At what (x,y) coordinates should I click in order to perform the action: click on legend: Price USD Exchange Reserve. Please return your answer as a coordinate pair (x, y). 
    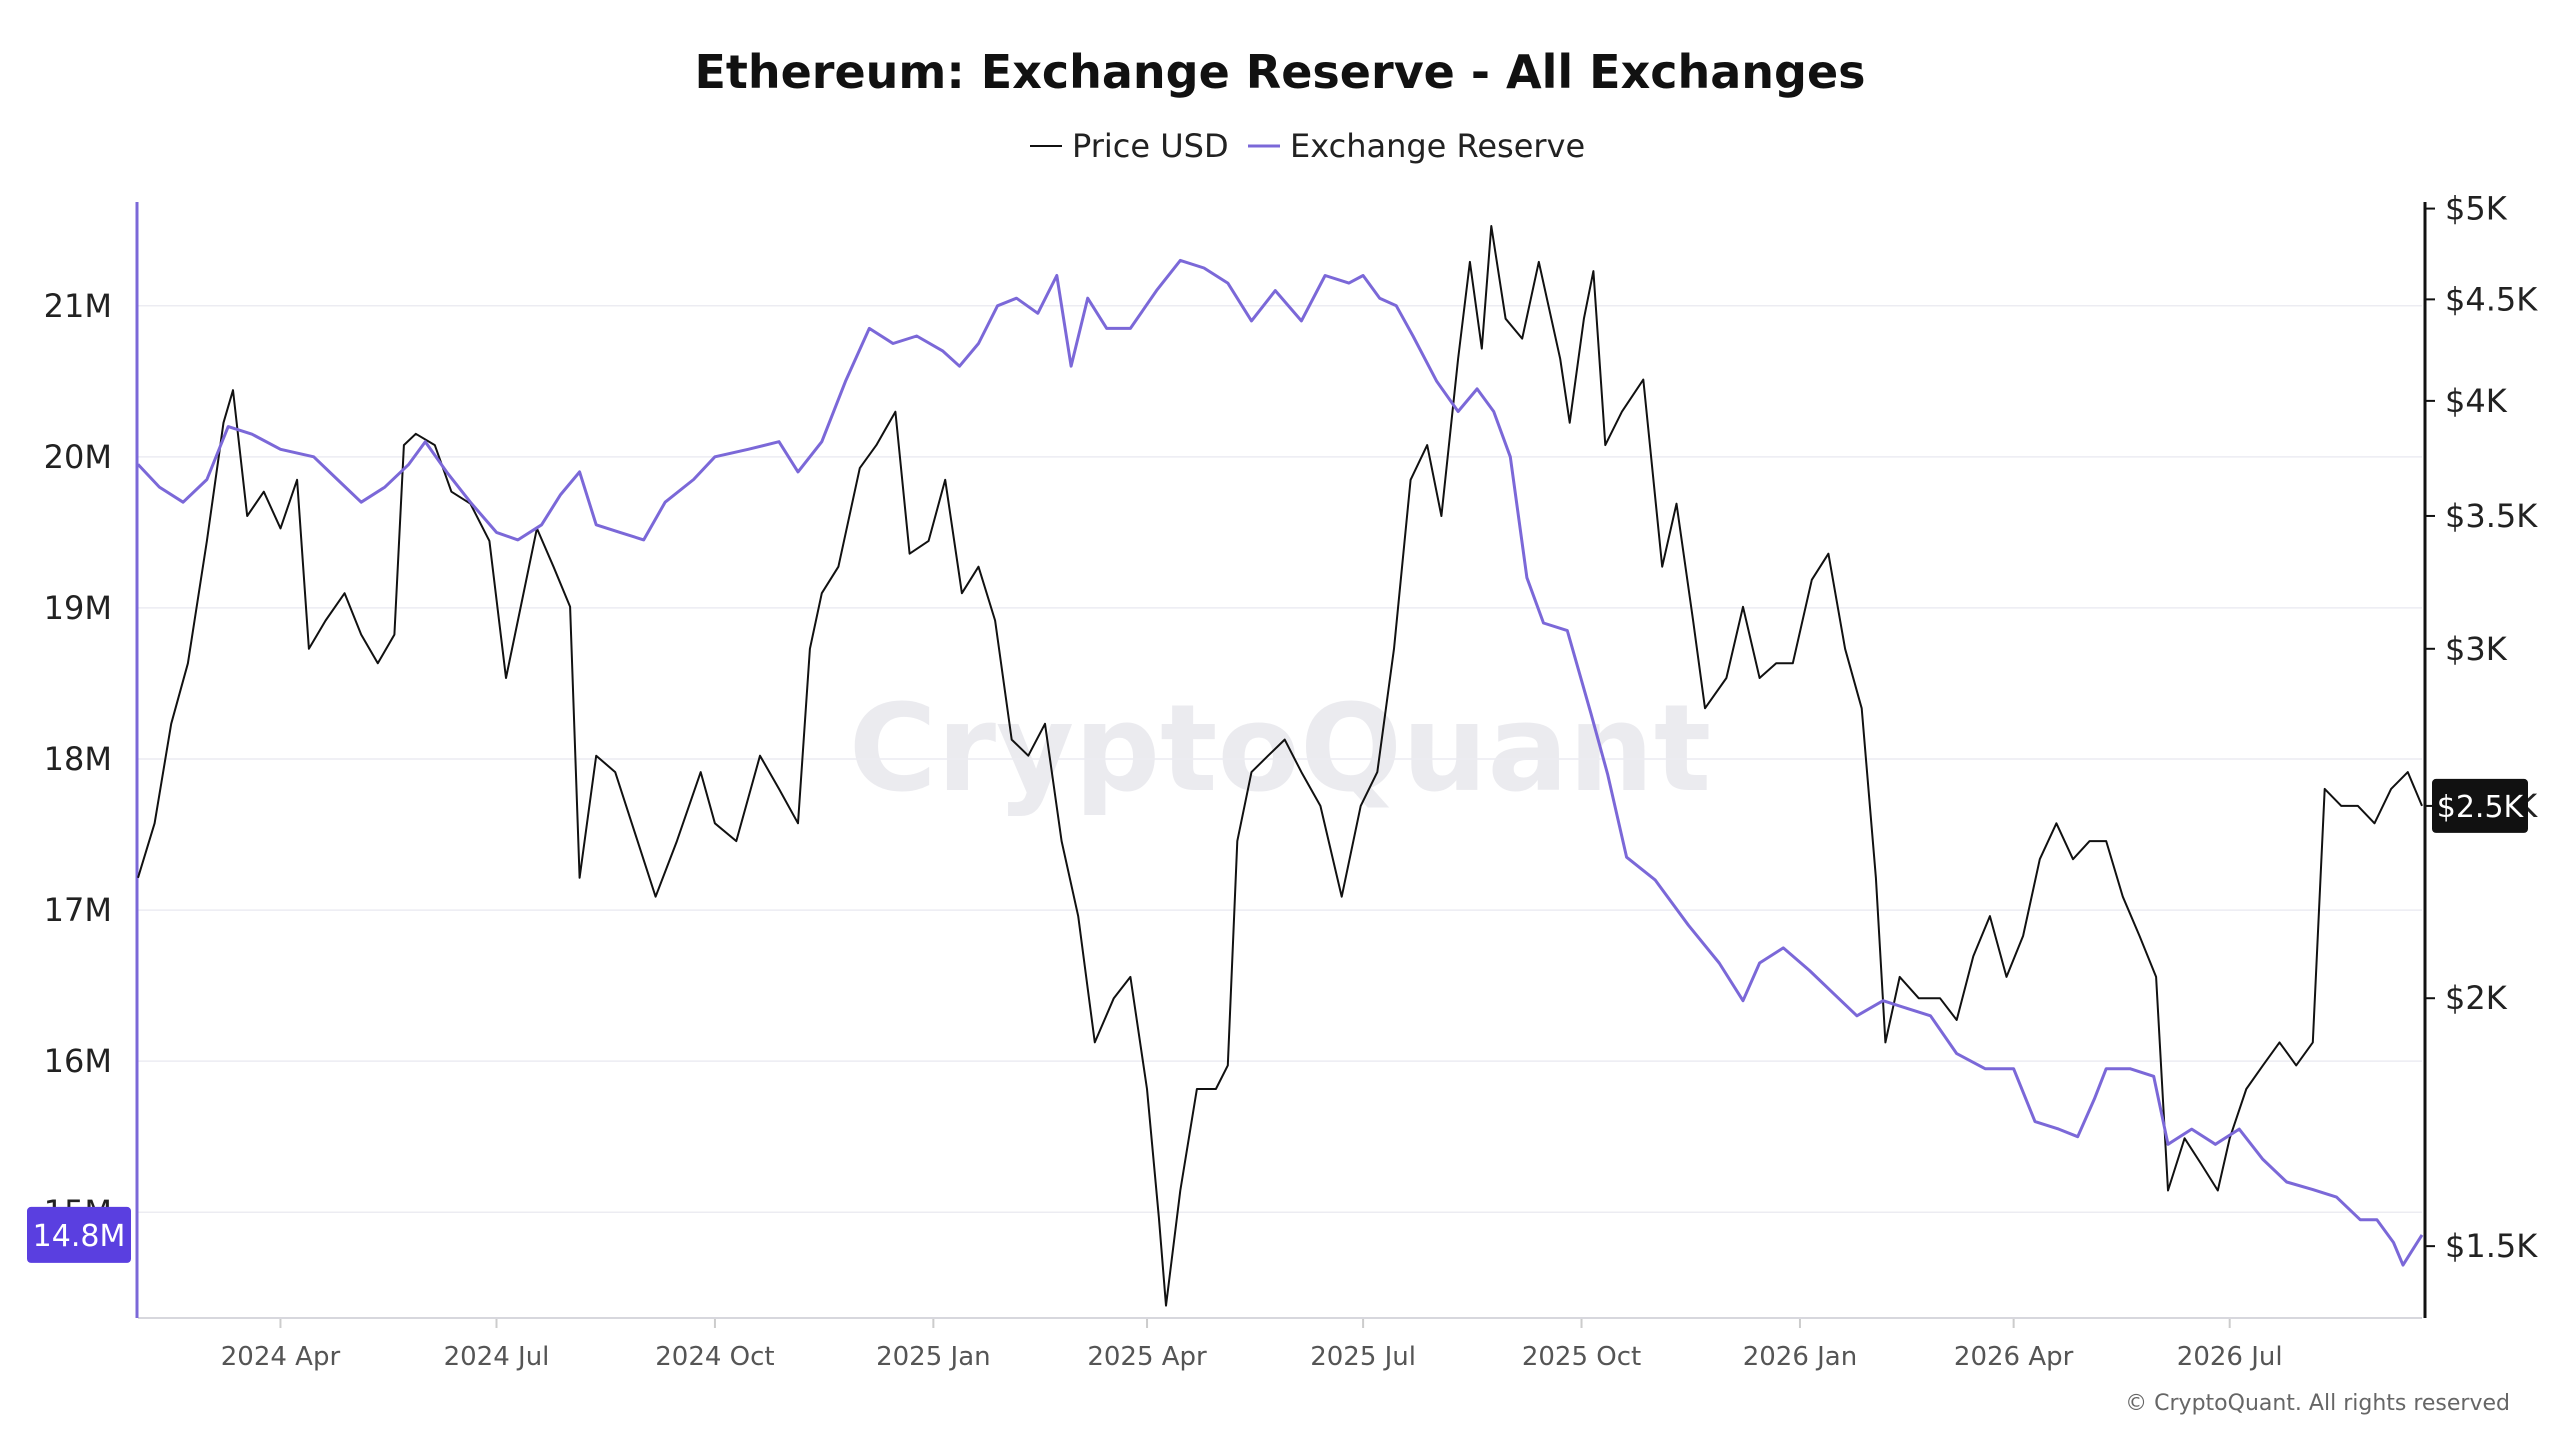
    Looking at the image, I should click on (1307, 146).